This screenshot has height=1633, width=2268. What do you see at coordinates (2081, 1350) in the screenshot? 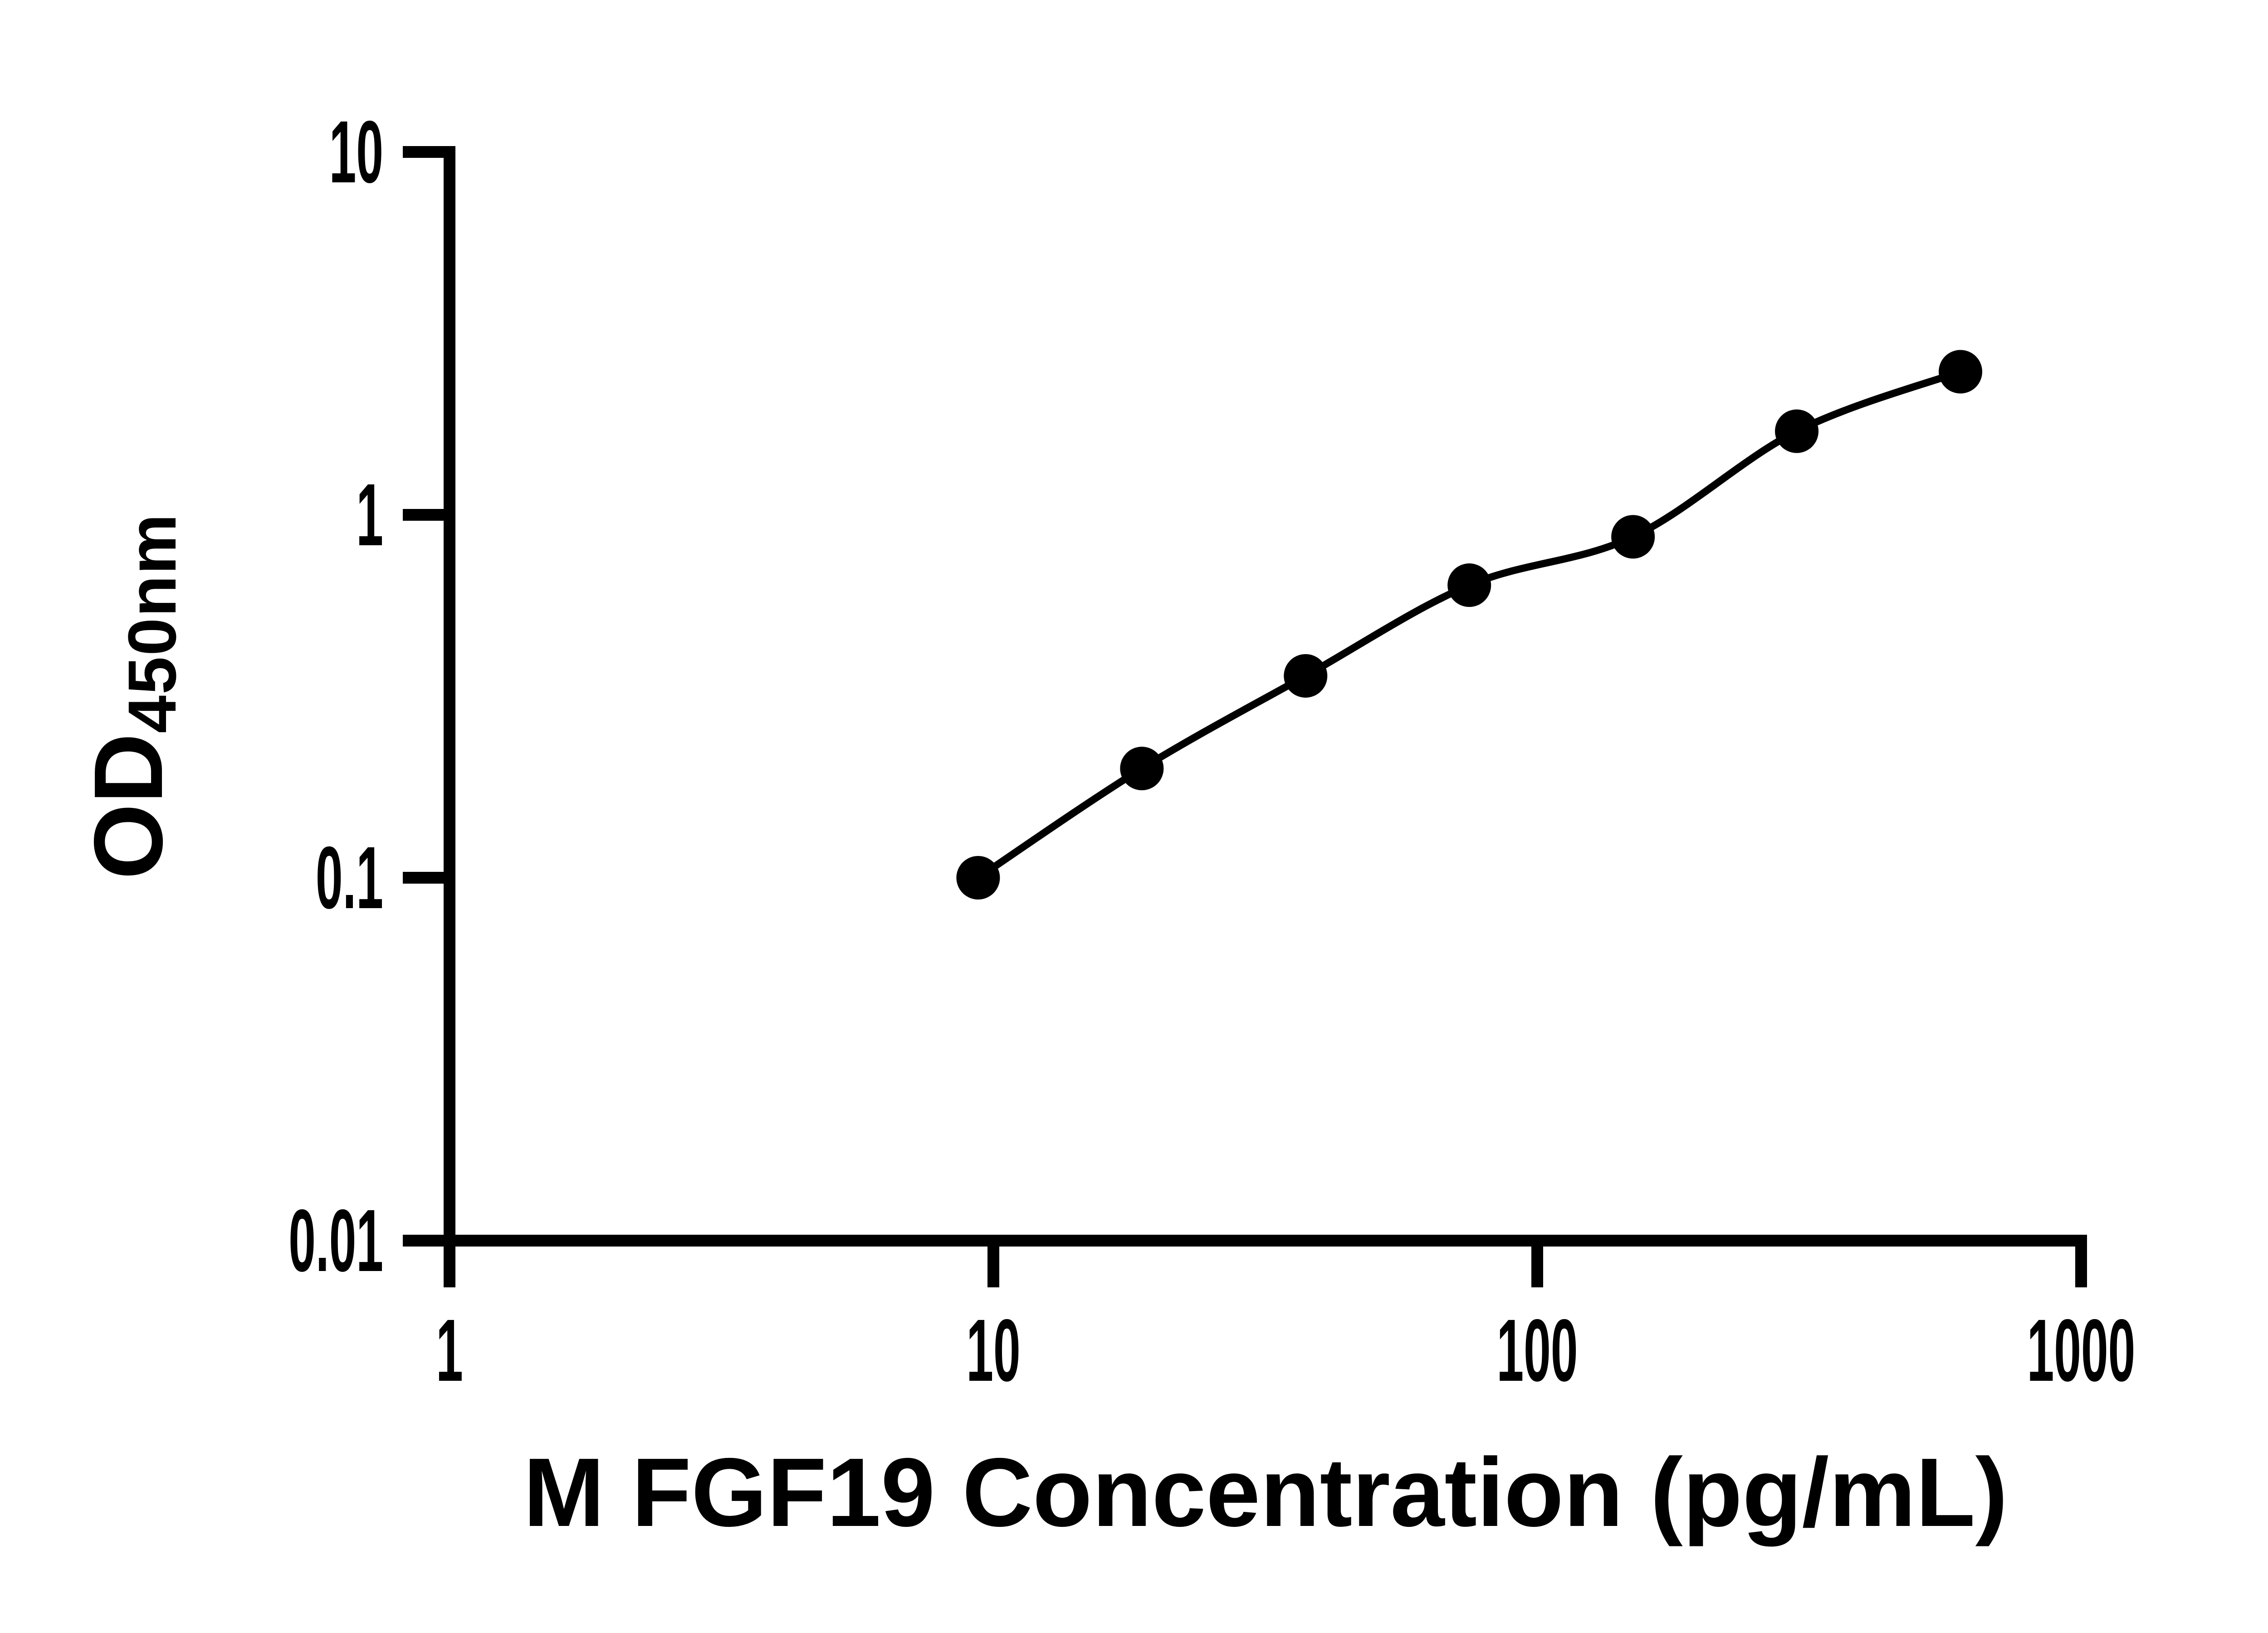
I see `x-axis-tick-label-1000: 1000` at bounding box center [2081, 1350].